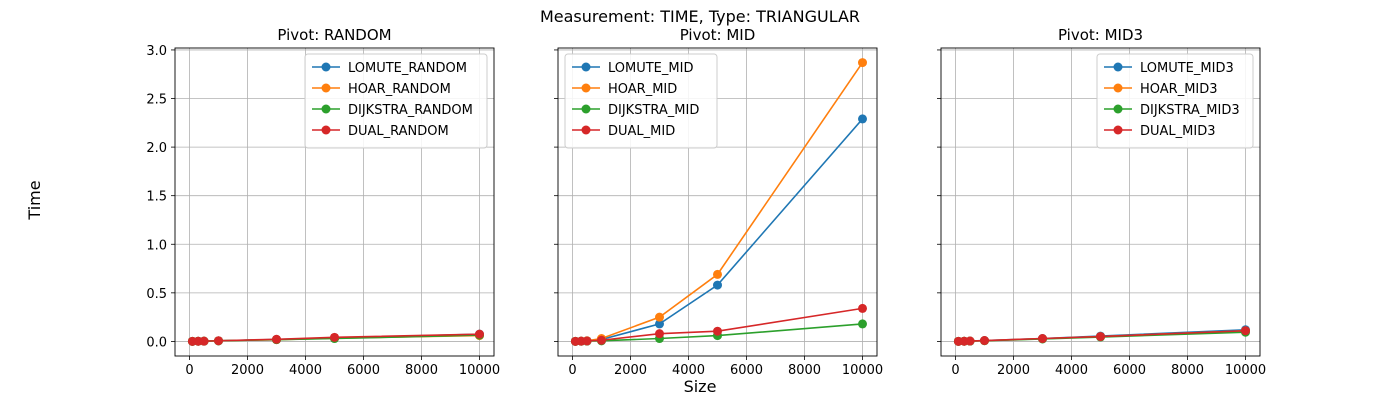 The width and height of the screenshot is (1400, 404). I want to click on legend-entry: DUAL_RANDOM, so click(398, 131).